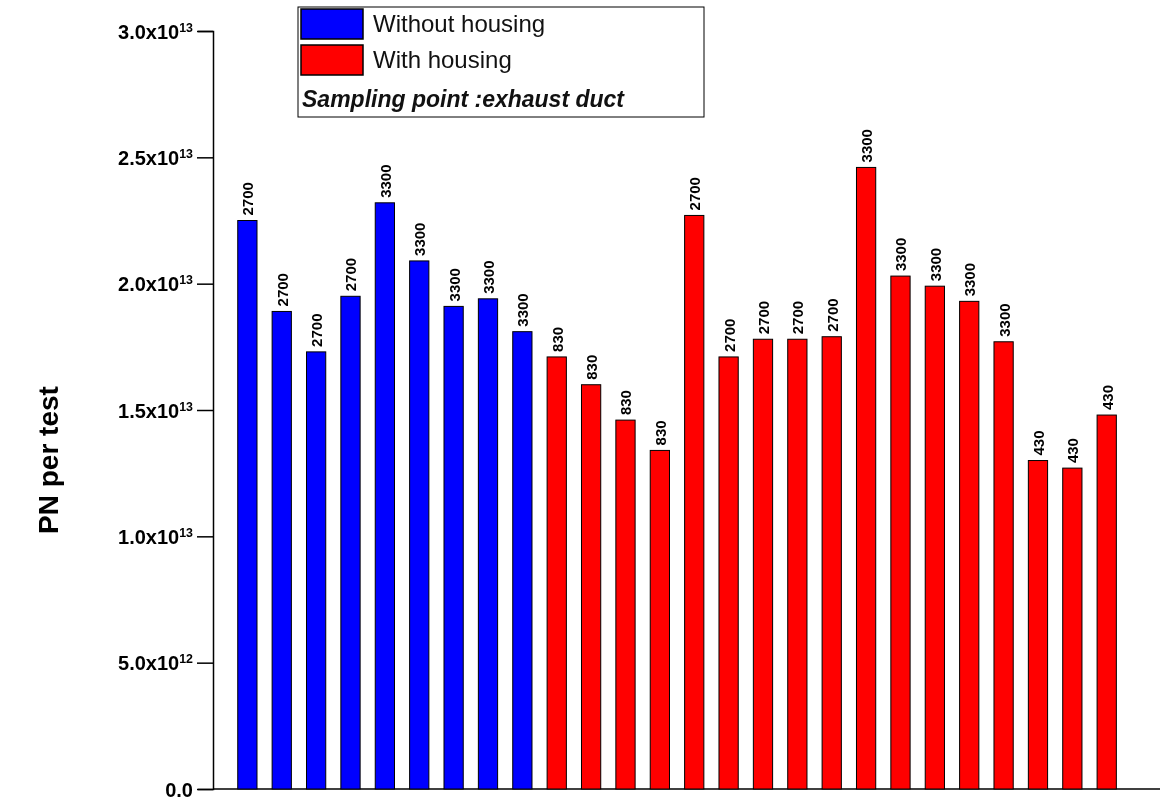 This screenshot has width=1160, height=805. Describe the element at coordinates (156, 663) in the screenshot. I see `y-tick-label: 5.0x10$^{12}$` at that location.